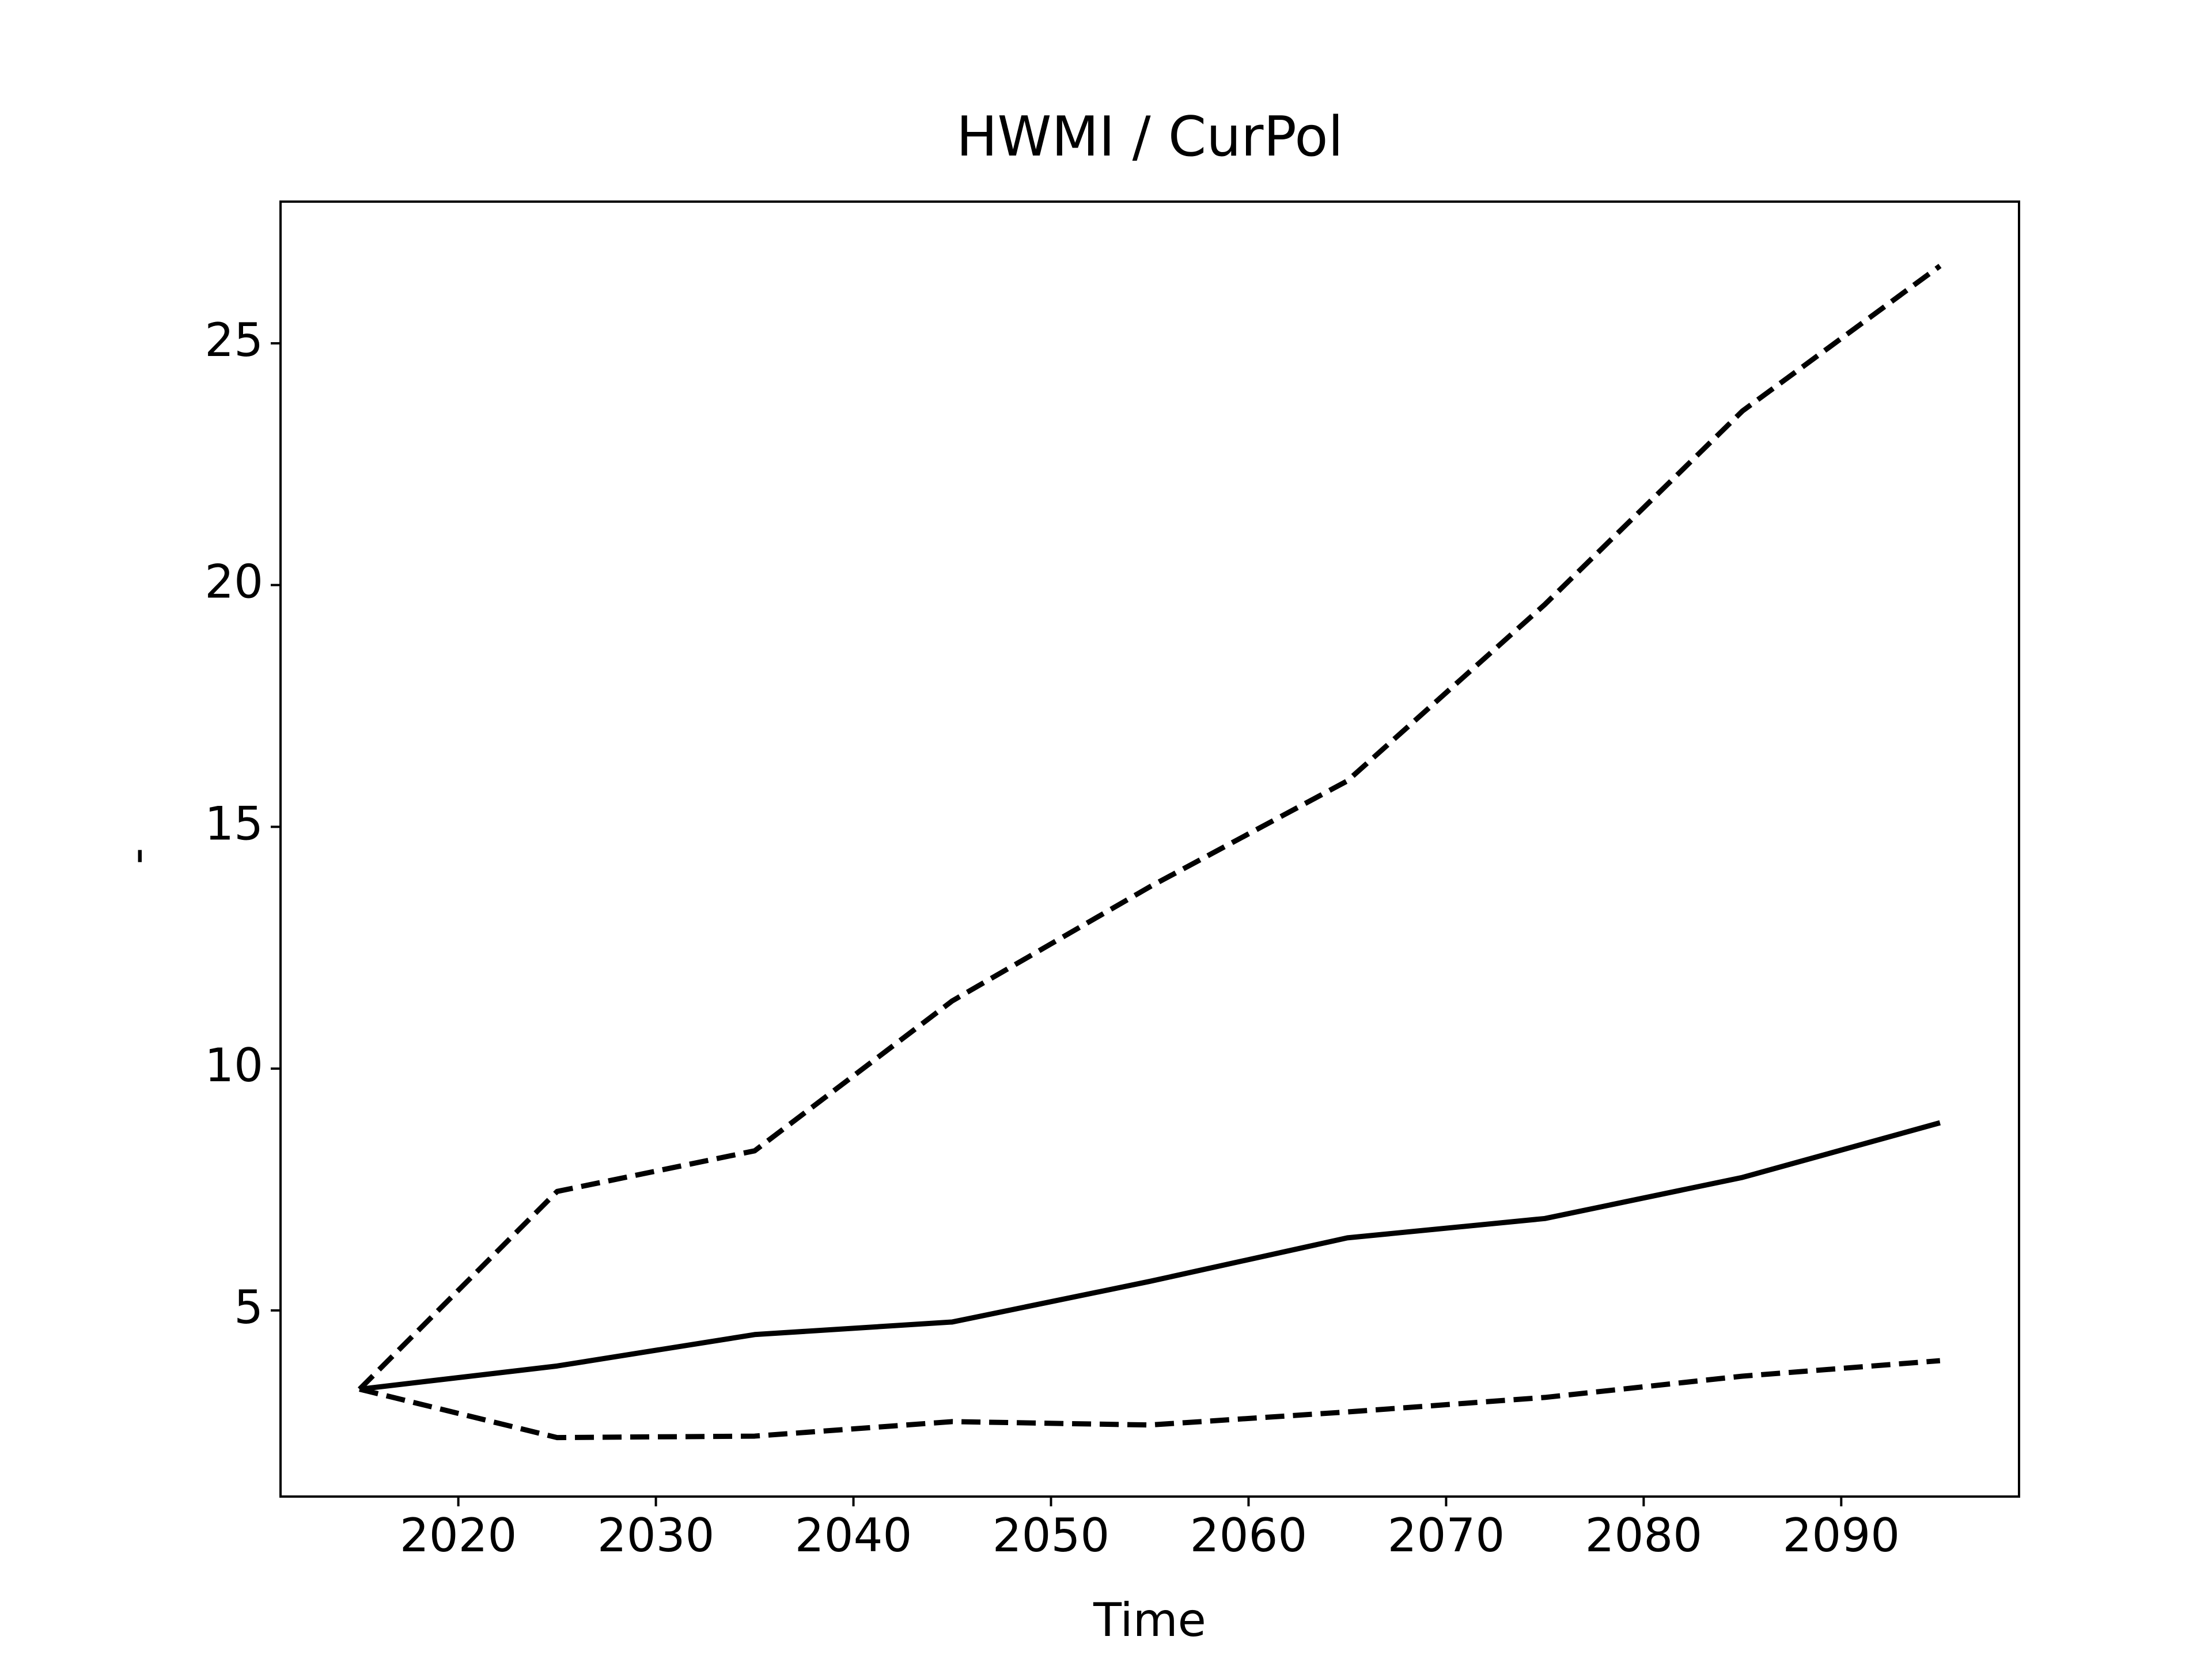  What do you see at coordinates (1841, 1535) in the screenshot?
I see `x-tick-label: 2090` at bounding box center [1841, 1535].